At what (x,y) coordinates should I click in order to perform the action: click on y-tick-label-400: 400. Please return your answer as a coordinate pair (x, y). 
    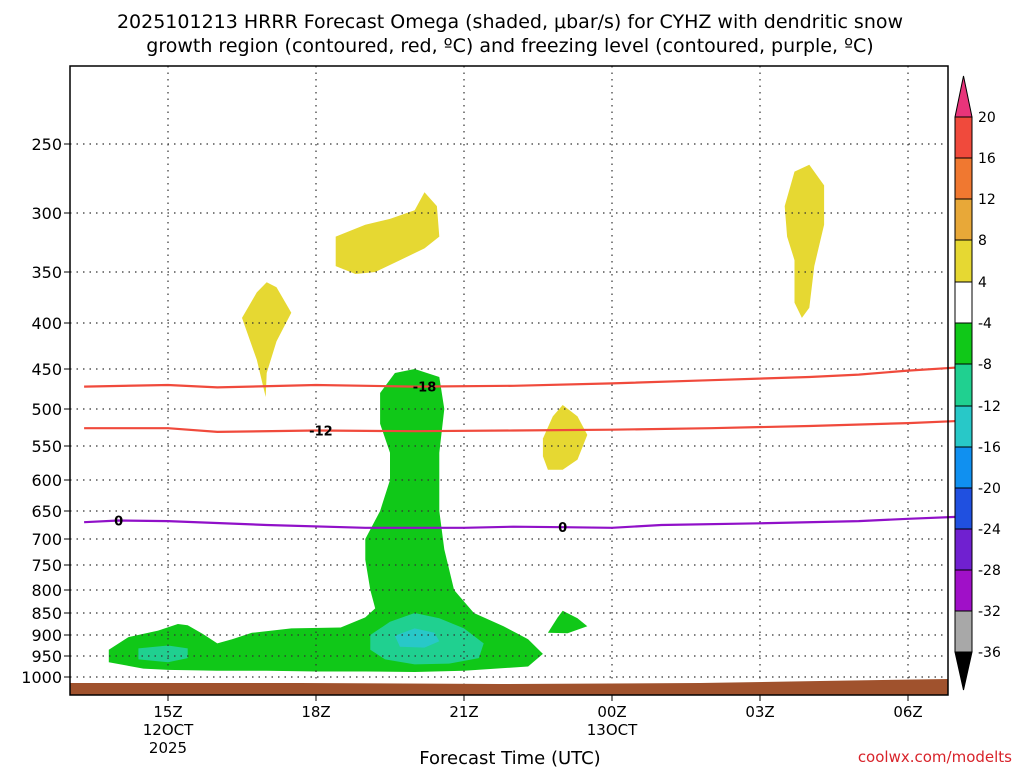
    Looking at the image, I should click on (46, 323).